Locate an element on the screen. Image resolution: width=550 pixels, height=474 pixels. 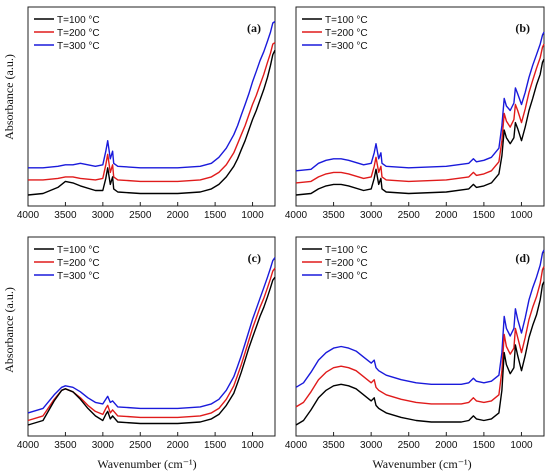
x-axis-label-right: Wavenumber (cm⁻¹) is located at coordinates (421, 464).